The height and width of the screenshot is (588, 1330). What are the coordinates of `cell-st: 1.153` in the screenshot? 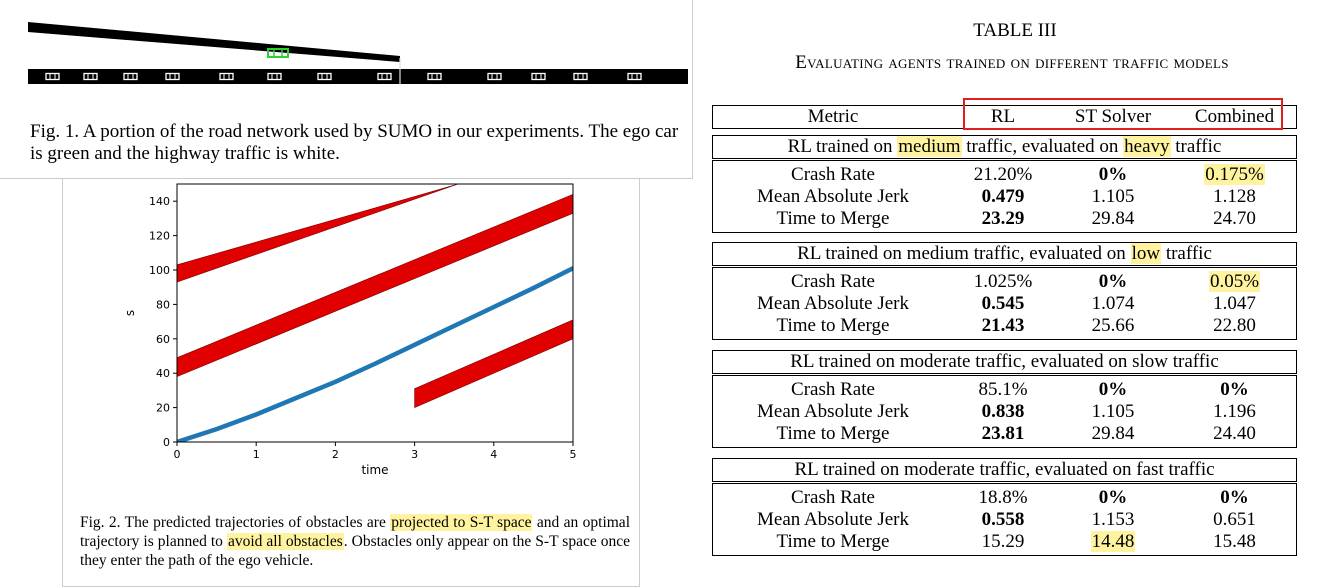 It's located at (1113, 520).